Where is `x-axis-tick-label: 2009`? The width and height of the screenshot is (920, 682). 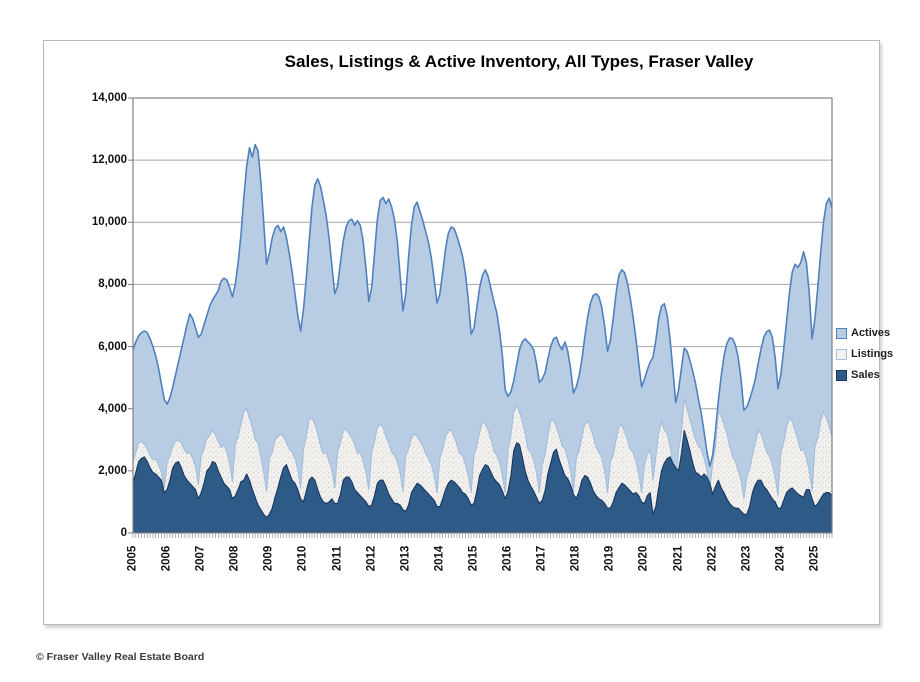
x-axis-tick-label: 2009 is located at coordinates (268, 558).